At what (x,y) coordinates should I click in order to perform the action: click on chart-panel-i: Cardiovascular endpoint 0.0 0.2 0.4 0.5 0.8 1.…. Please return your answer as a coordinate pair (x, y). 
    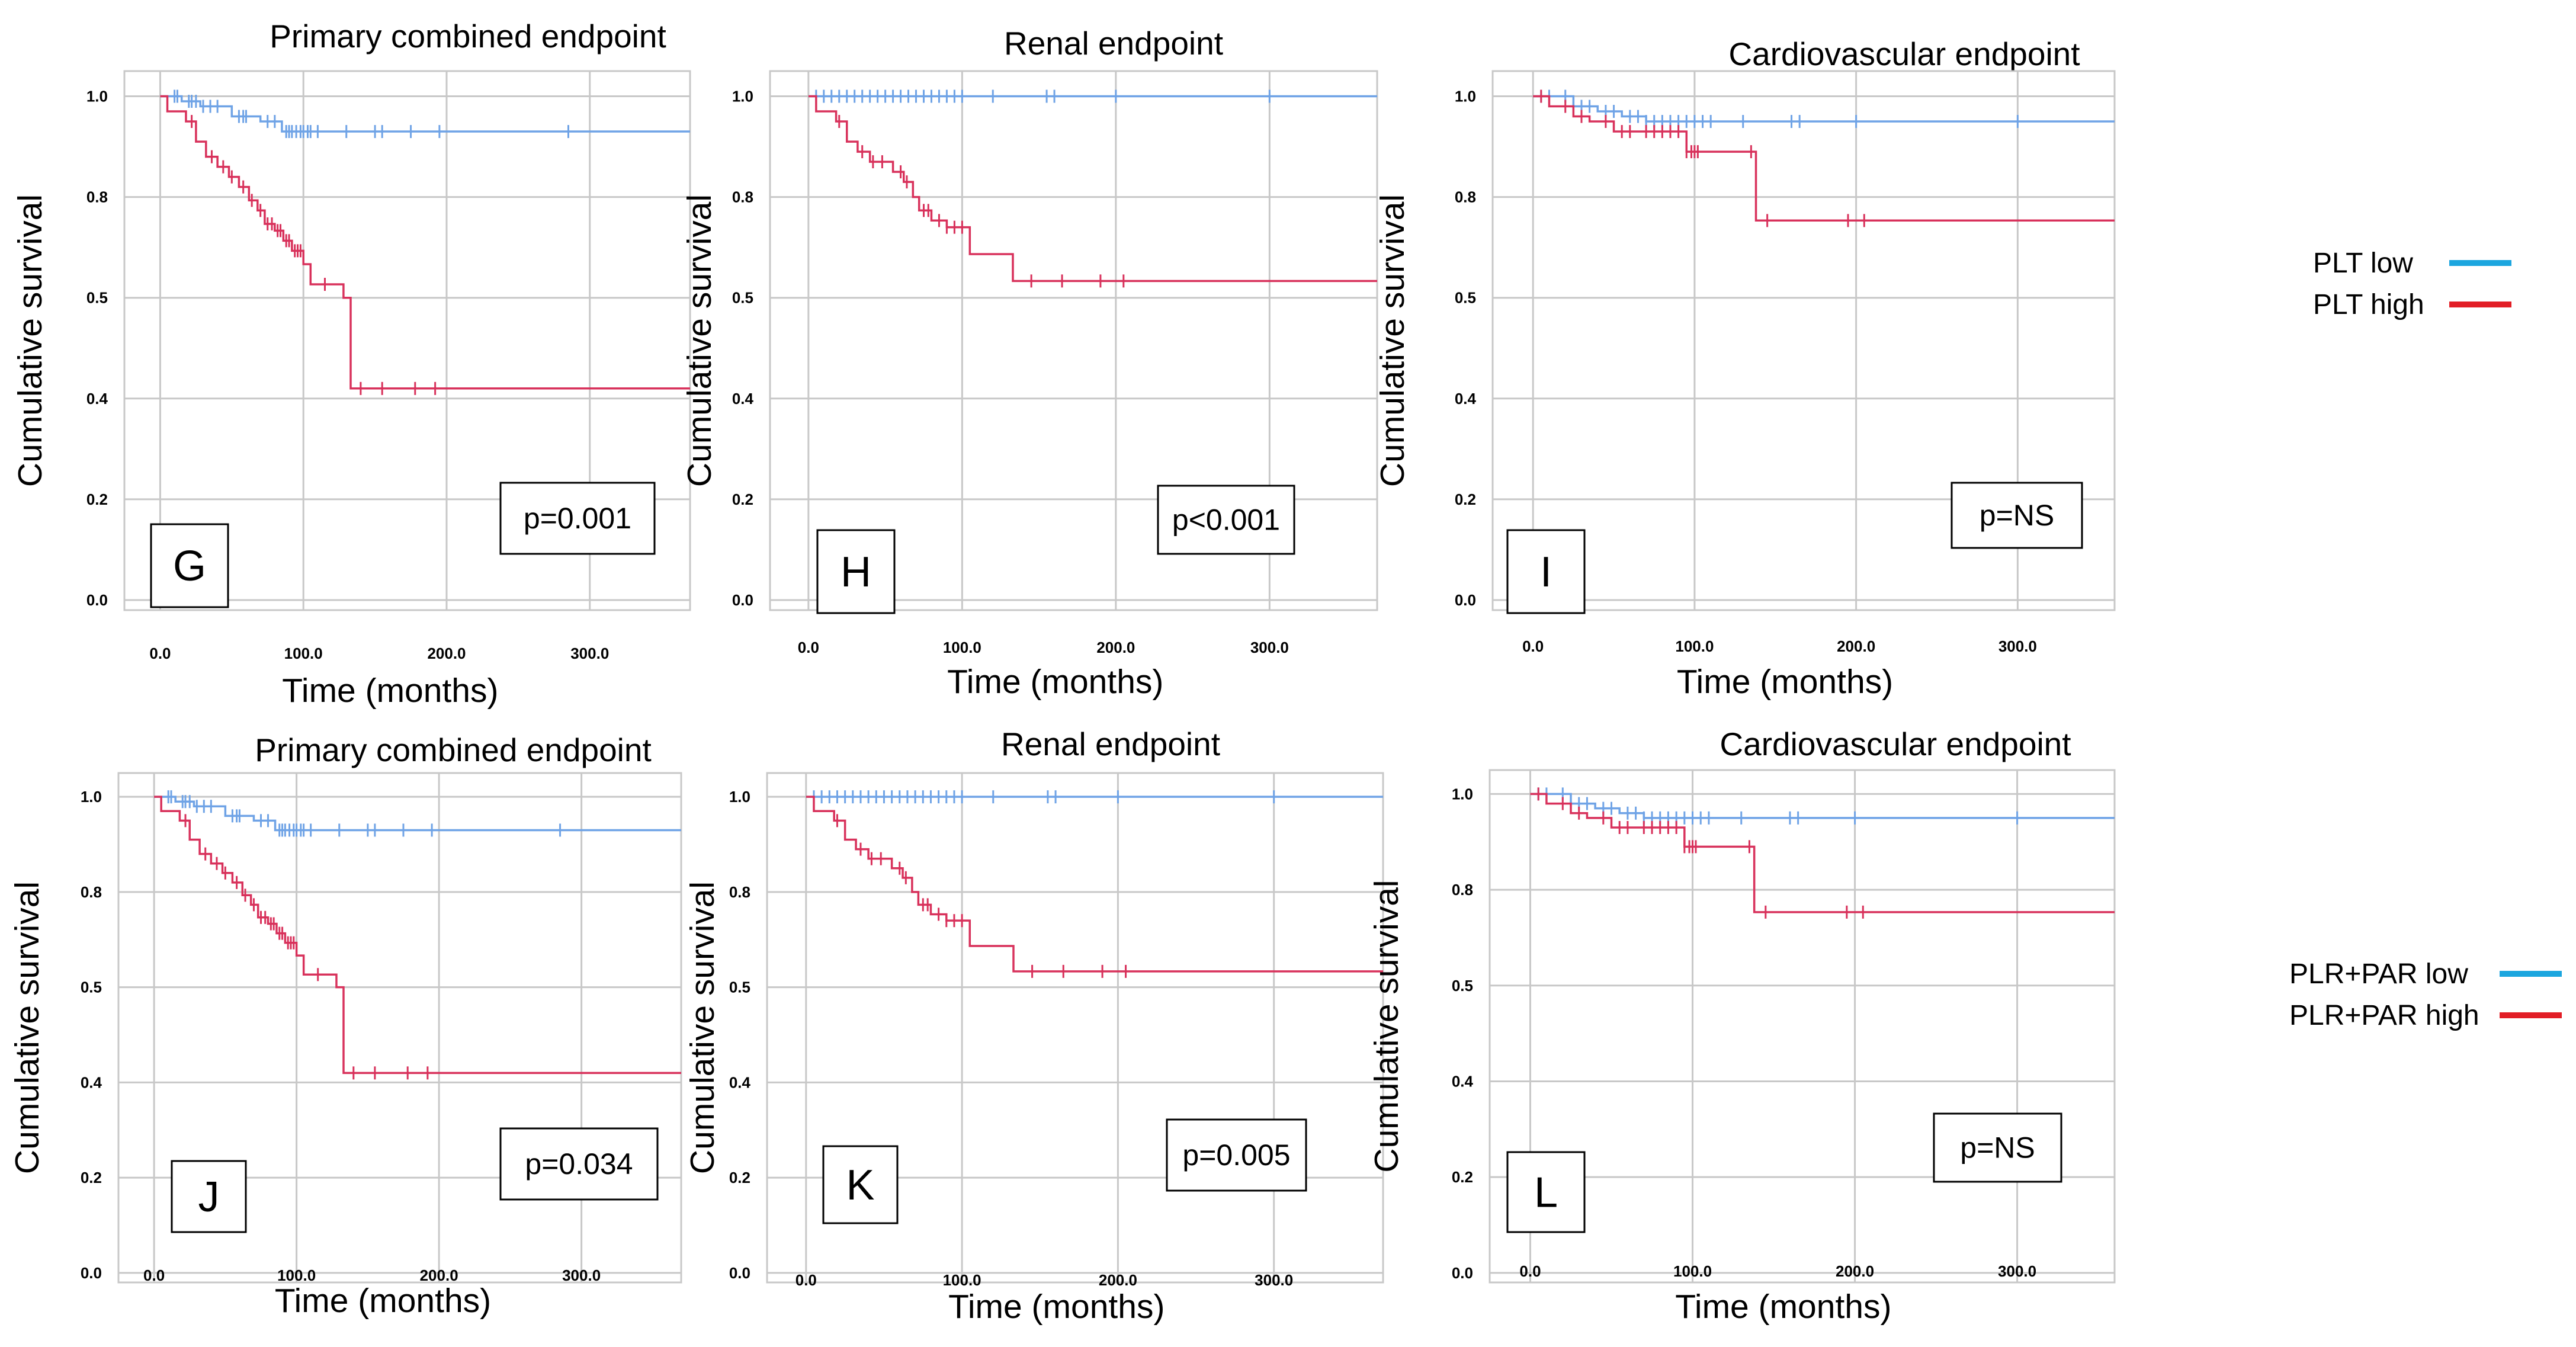
    Looking at the image, I should click on (1745, 368).